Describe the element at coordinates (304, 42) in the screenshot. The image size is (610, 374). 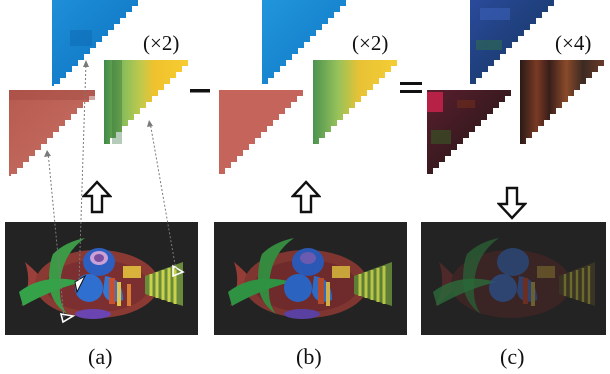
I see `crop-blue-b` at that location.